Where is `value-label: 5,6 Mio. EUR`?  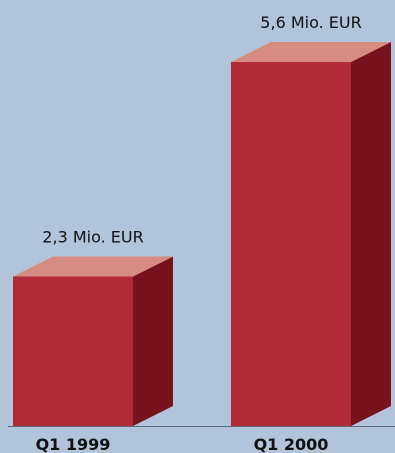
value-label: 5,6 Mio. EUR is located at coordinates (310, 22).